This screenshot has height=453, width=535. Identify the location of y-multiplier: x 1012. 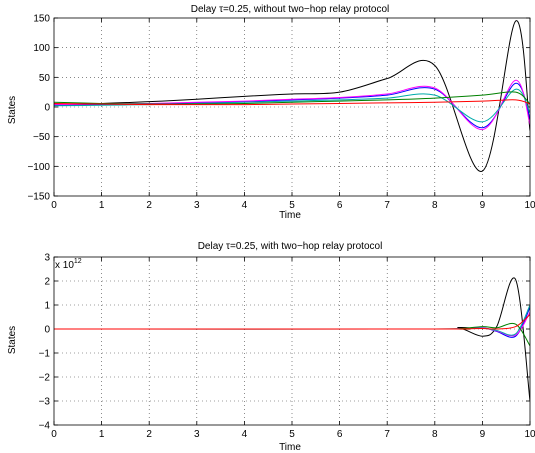
(68, 264).